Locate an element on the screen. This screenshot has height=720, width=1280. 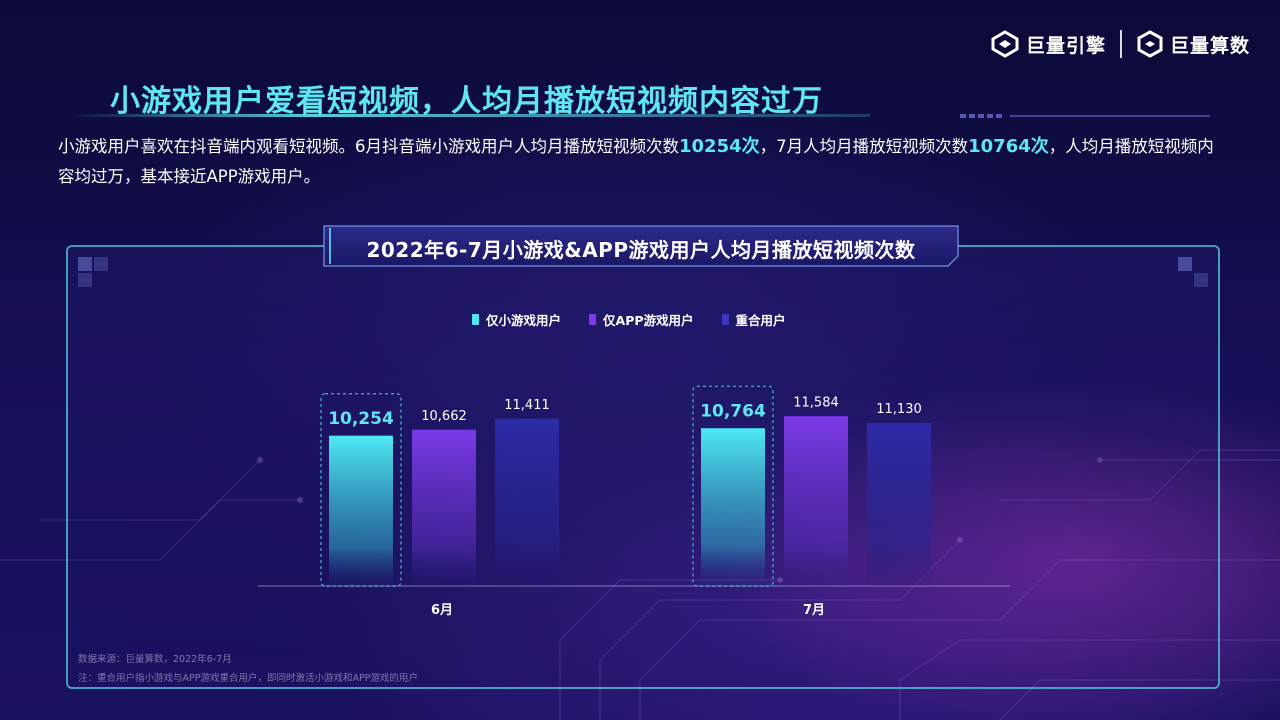
engine-logo-icon is located at coordinates (1005, 44).